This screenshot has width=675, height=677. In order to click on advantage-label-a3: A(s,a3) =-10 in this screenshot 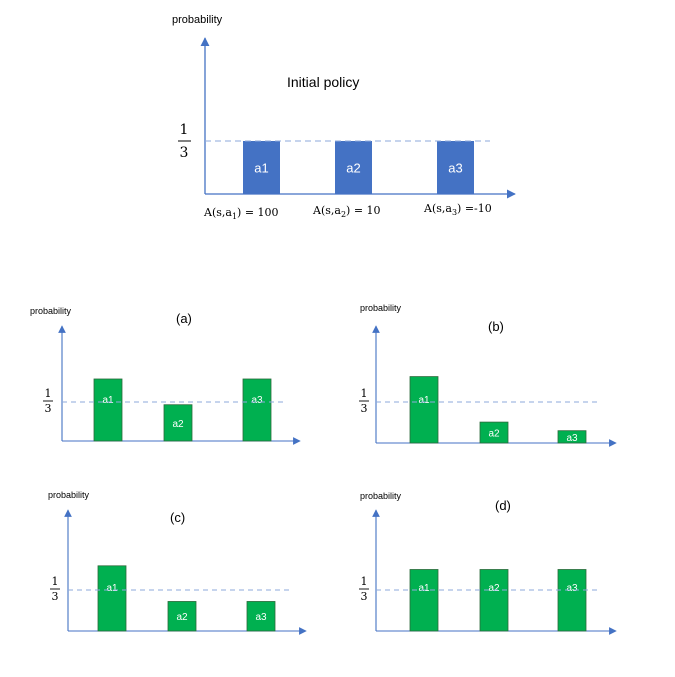, I will do `click(457, 209)`.